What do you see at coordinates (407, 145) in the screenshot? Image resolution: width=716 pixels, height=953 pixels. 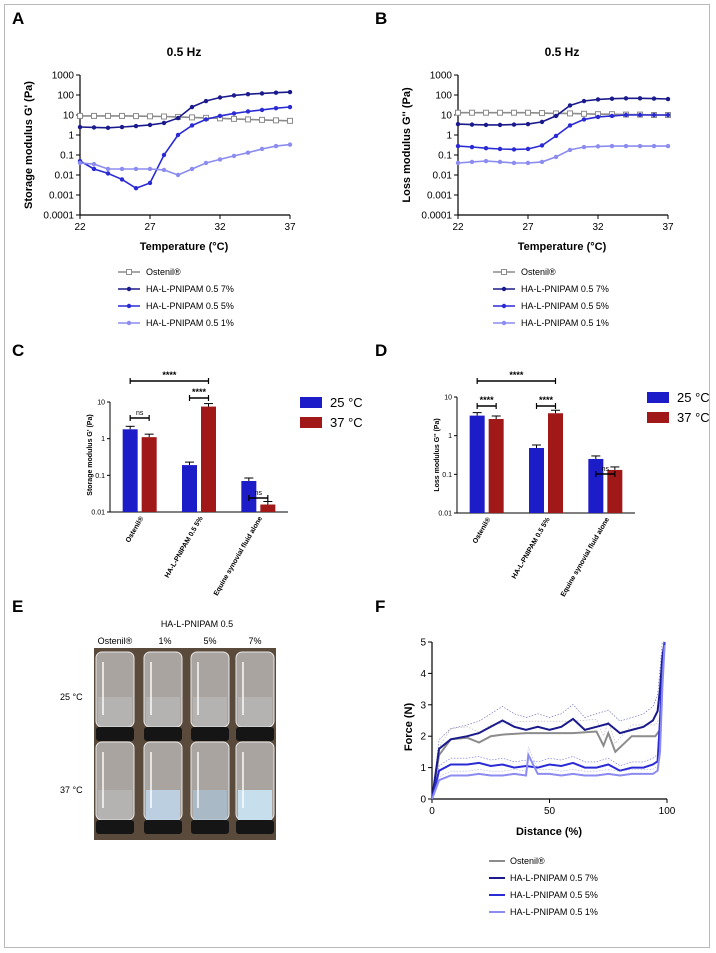 I see `panel-b-ylabel: Loss modulus G'' (Pa)` at bounding box center [407, 145].